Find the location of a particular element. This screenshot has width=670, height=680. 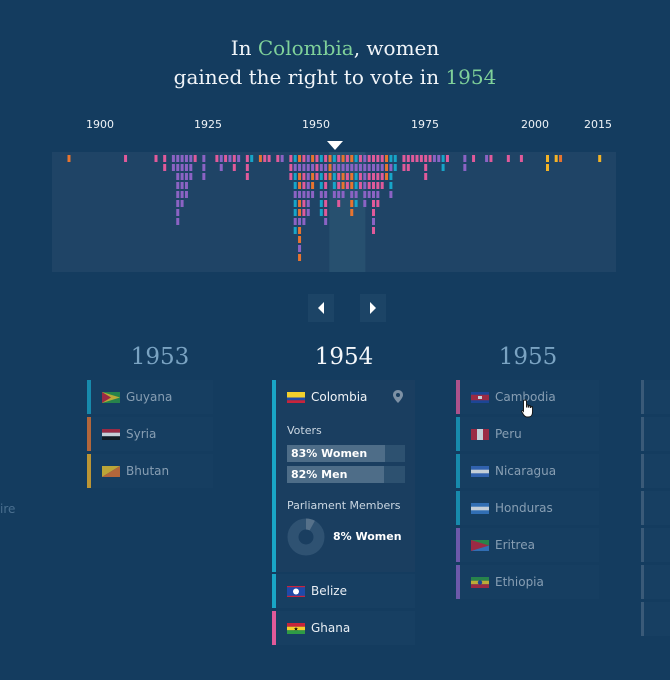

country-card-nicaragua: Nicaragua is located at coordinates (527, 471).